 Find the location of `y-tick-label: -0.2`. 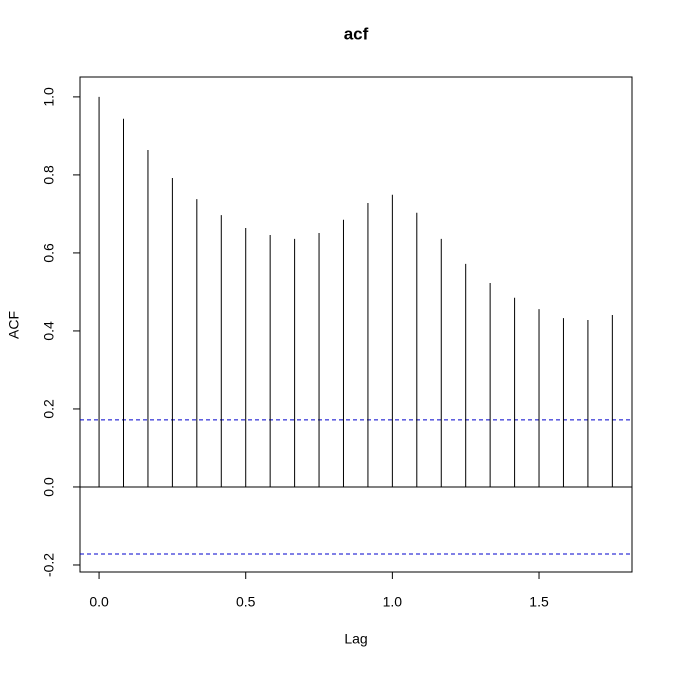

y-tick-label: -0.2 is located at coordinates (49, 565).